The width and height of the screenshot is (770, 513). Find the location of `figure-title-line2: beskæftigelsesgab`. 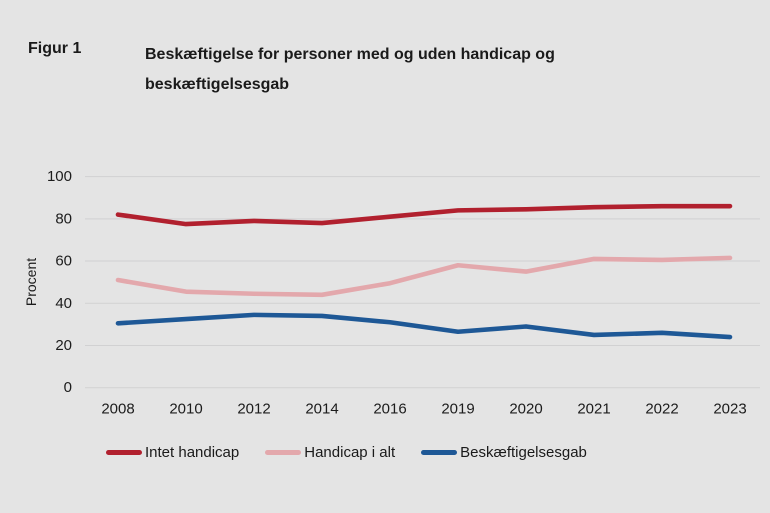

figure-title-line2: beskæftigelsesgab is located at coordinates (217, 84).